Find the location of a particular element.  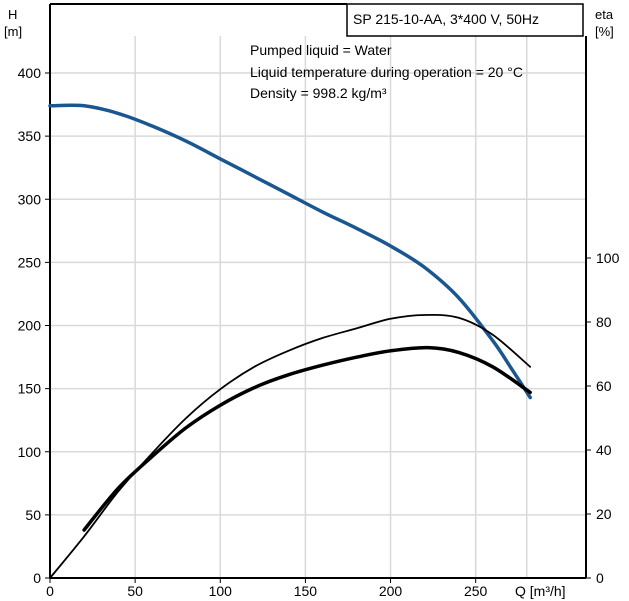

x-tick-label: 150 is located at coordinates (306, 591).